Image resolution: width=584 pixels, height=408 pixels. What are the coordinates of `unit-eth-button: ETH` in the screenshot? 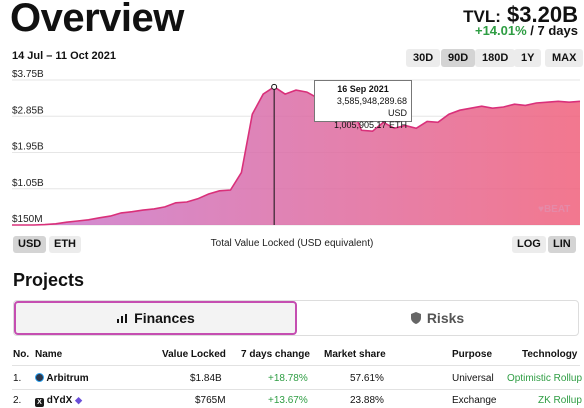 It's located at (65, 244).